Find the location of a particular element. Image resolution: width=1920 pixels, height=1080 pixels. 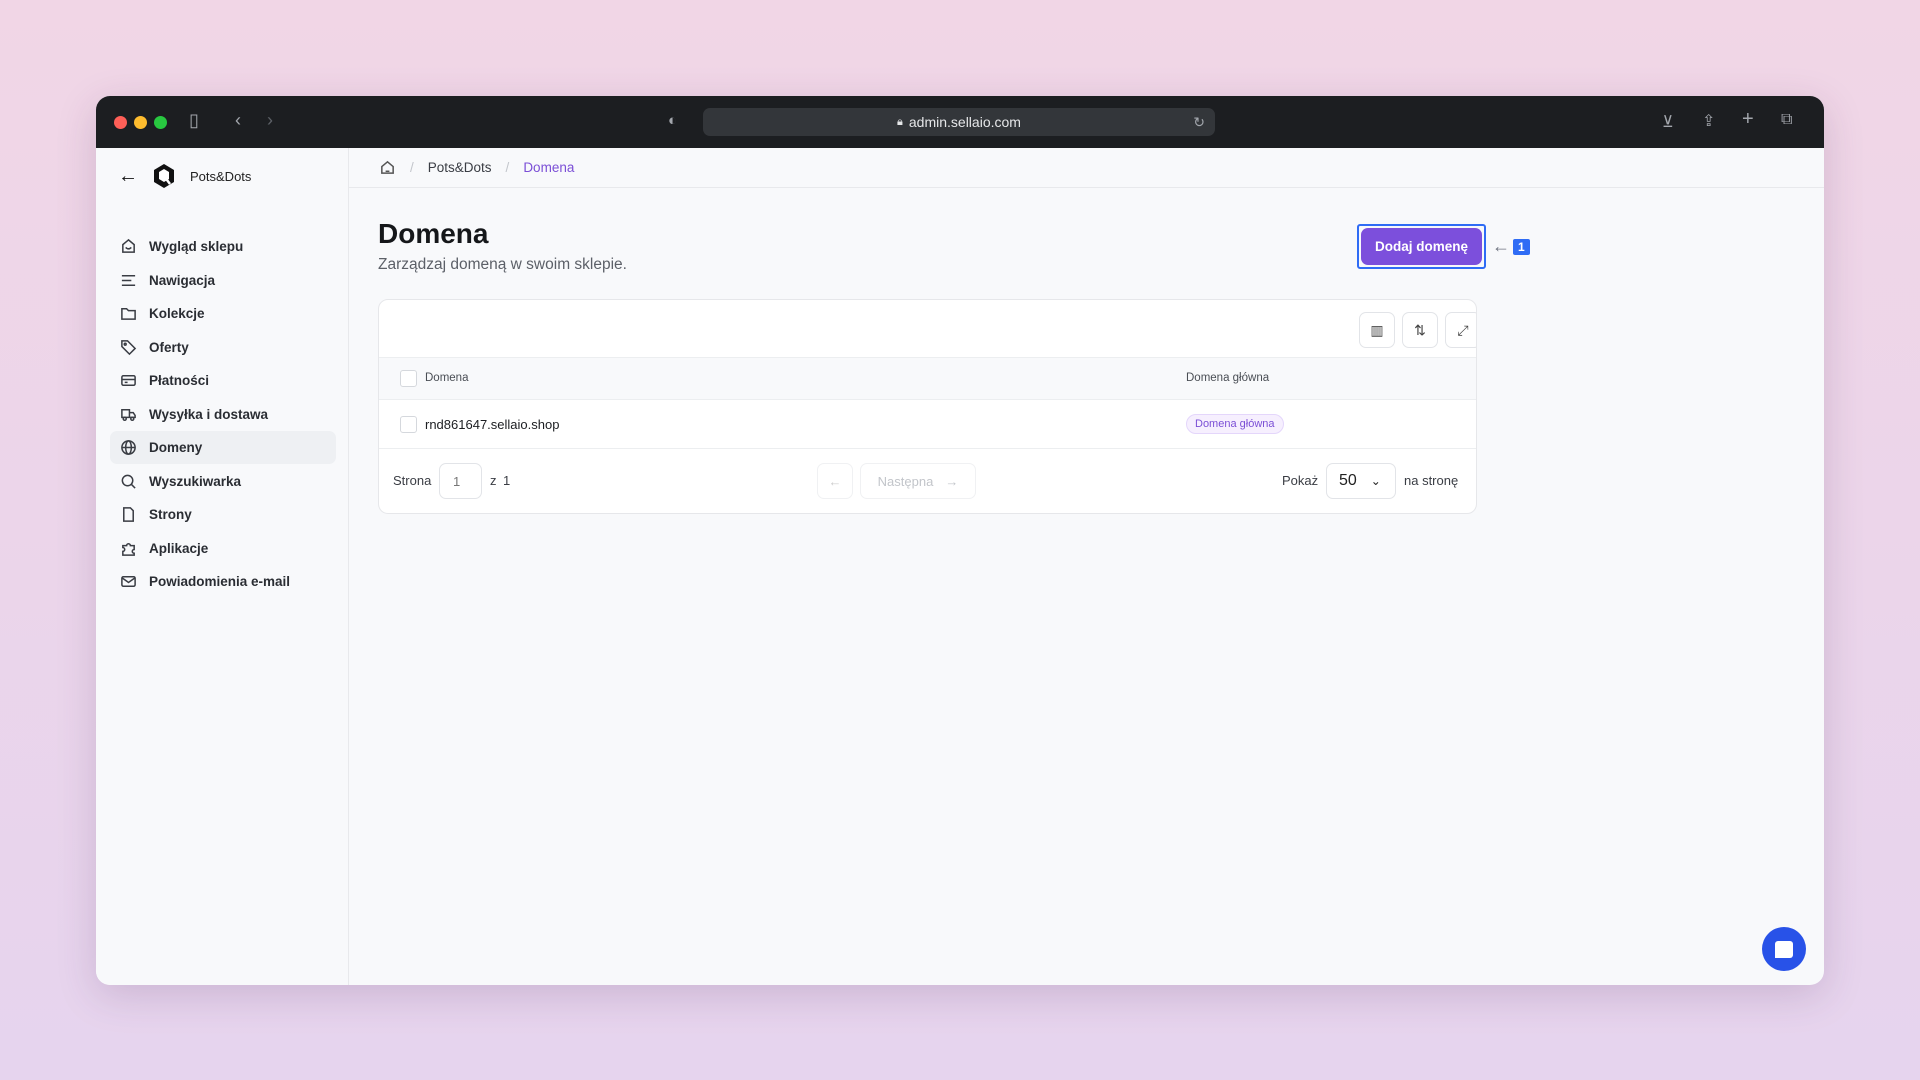

page-subtitle: Zarządzaj domeną w swoim sklepie. is located at coordinates (502, 264).